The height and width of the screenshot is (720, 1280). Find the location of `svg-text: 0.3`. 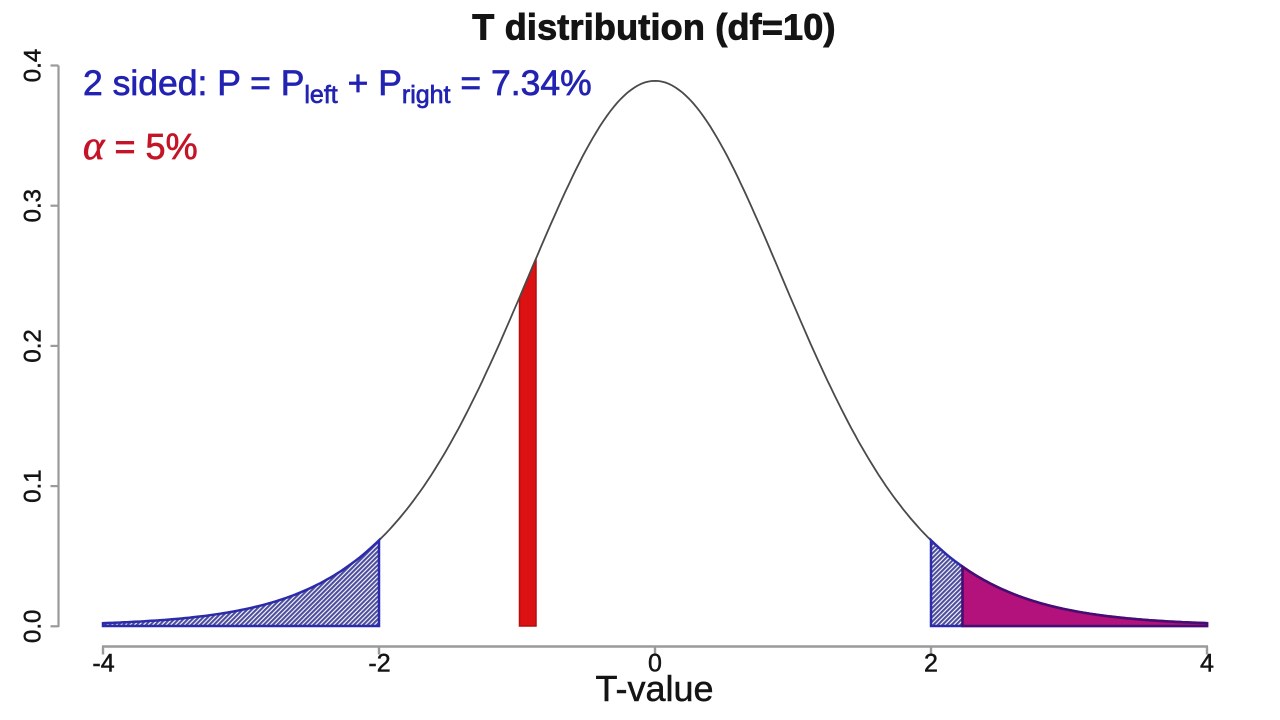

svg-text: 0.3 is located at coordinates (32, 205).